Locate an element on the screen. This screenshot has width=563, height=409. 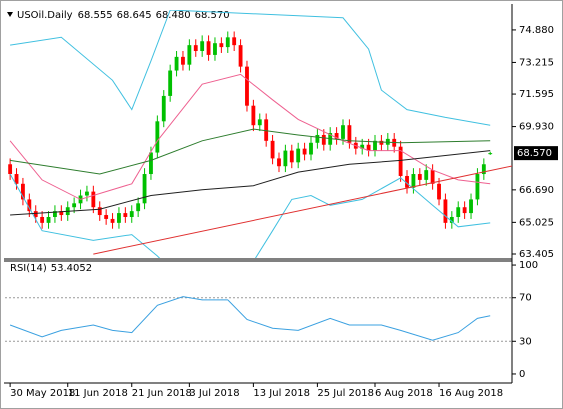
rsi-value: 53.4052 is located at coordinates (71, 268).